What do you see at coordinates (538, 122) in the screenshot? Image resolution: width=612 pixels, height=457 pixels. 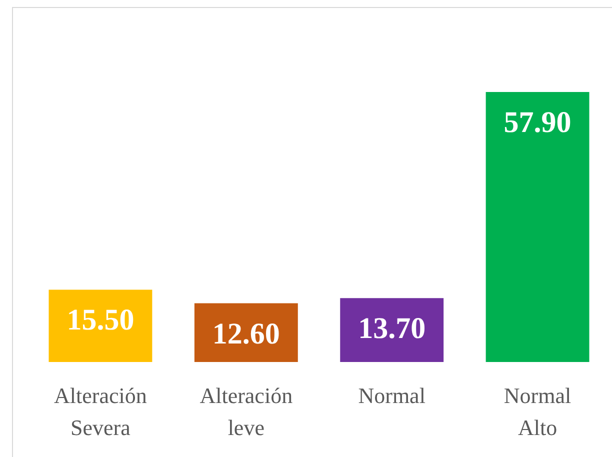 I see `data-label: 57.90` at bounding box center [538, 122].